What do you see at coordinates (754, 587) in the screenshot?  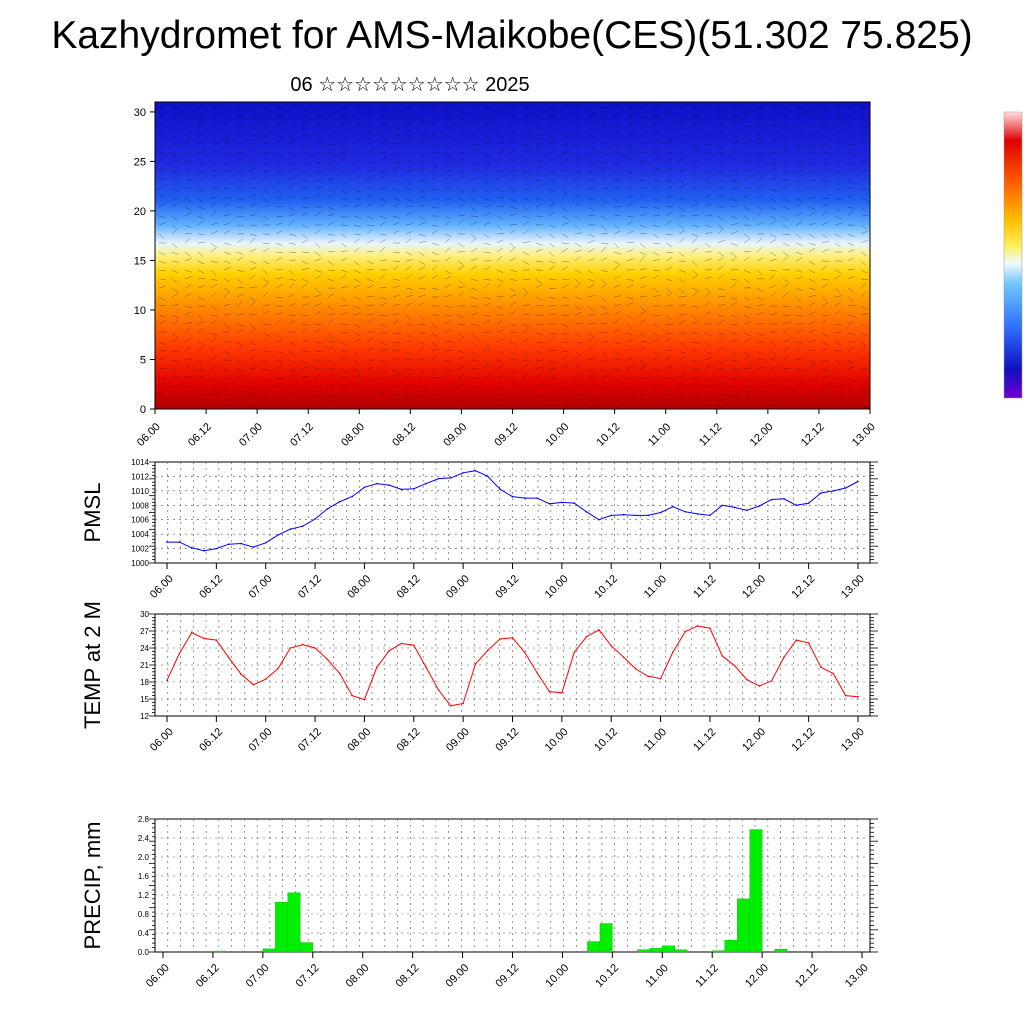 I see `pmsl-x-tick-label: 12.00` at bounding box center [754, 587].